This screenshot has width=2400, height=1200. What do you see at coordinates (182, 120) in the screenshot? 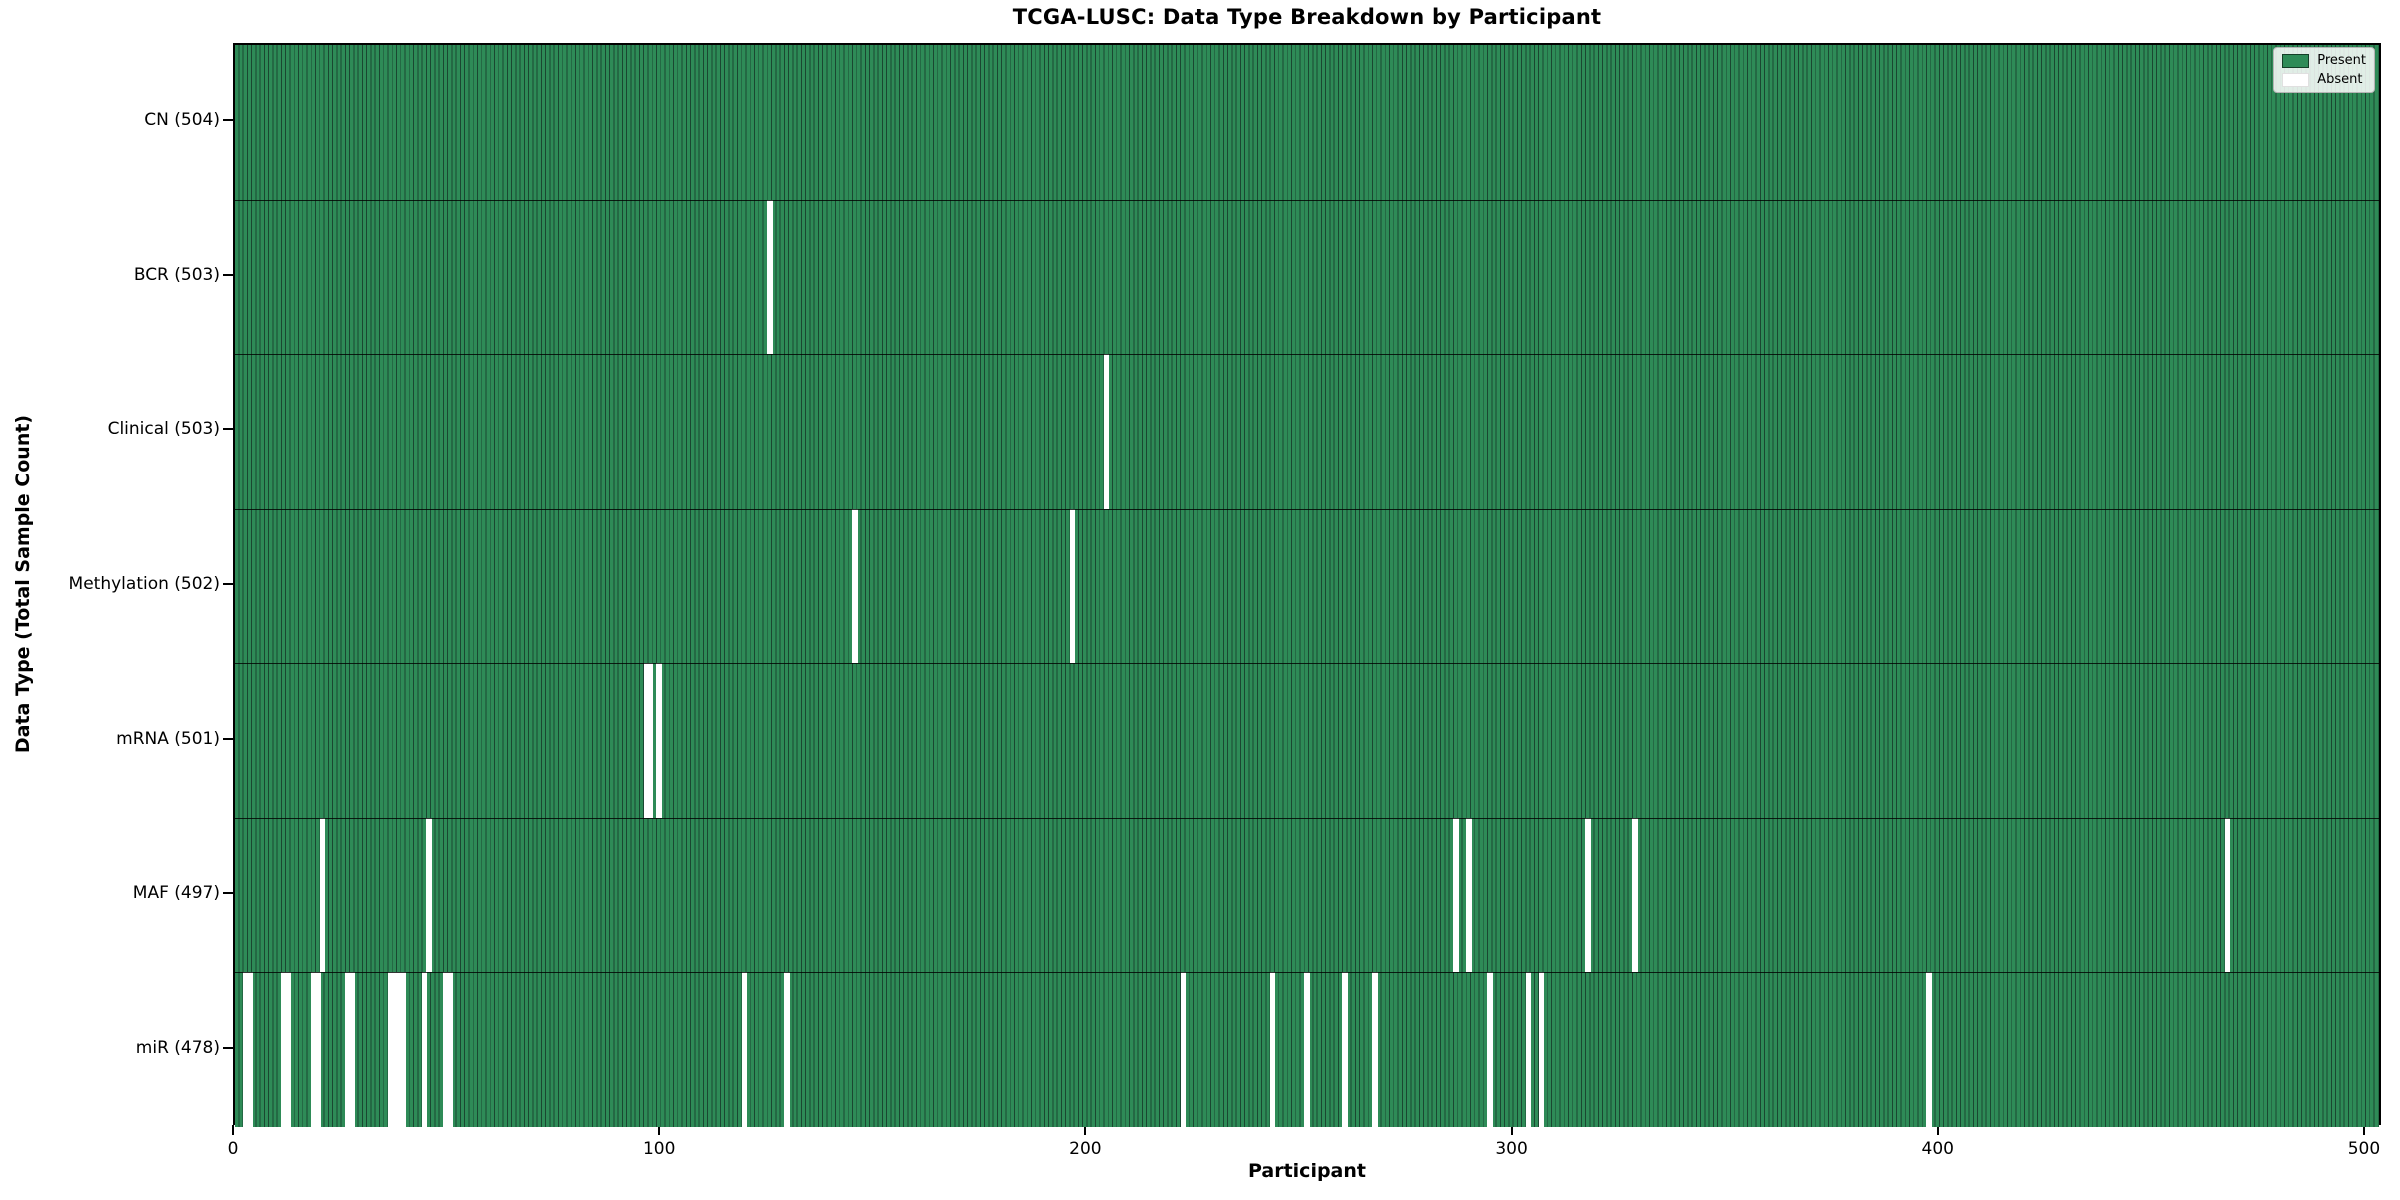
I see `y-tick-label: CN (504)` at bounding box center [182, 120].